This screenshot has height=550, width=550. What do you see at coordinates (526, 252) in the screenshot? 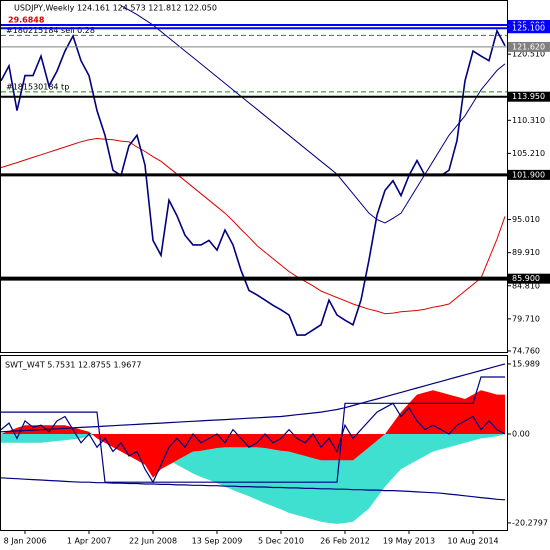
I see `y-tick-label: 89.910` at bounding box center [526, 252].